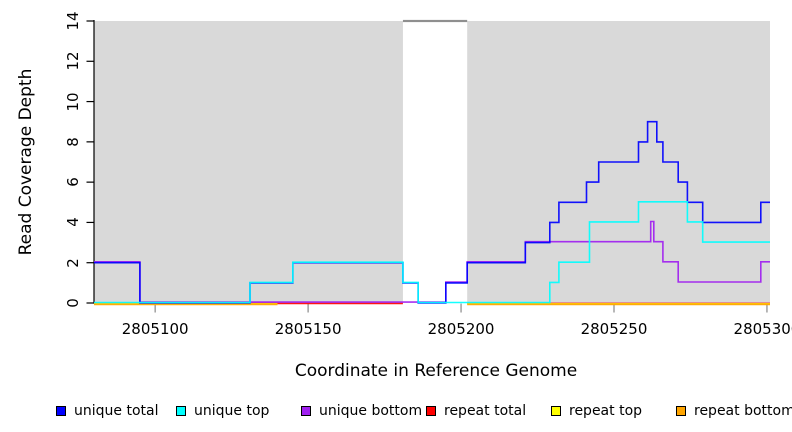 Image resolution: width=792 pixels, height=432 pixels. Describe the element at coordinates (61, 411) in the screenshot. I see `legend-swatch-unique-total` at that location.